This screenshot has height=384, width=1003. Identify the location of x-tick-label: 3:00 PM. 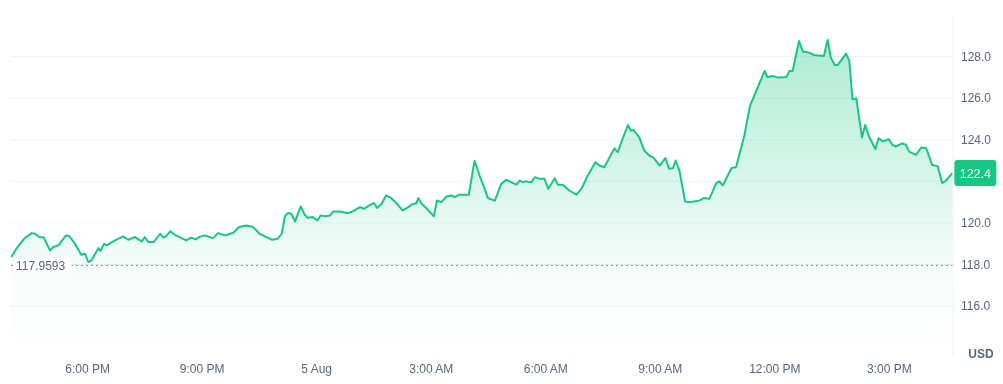
(889, 368).